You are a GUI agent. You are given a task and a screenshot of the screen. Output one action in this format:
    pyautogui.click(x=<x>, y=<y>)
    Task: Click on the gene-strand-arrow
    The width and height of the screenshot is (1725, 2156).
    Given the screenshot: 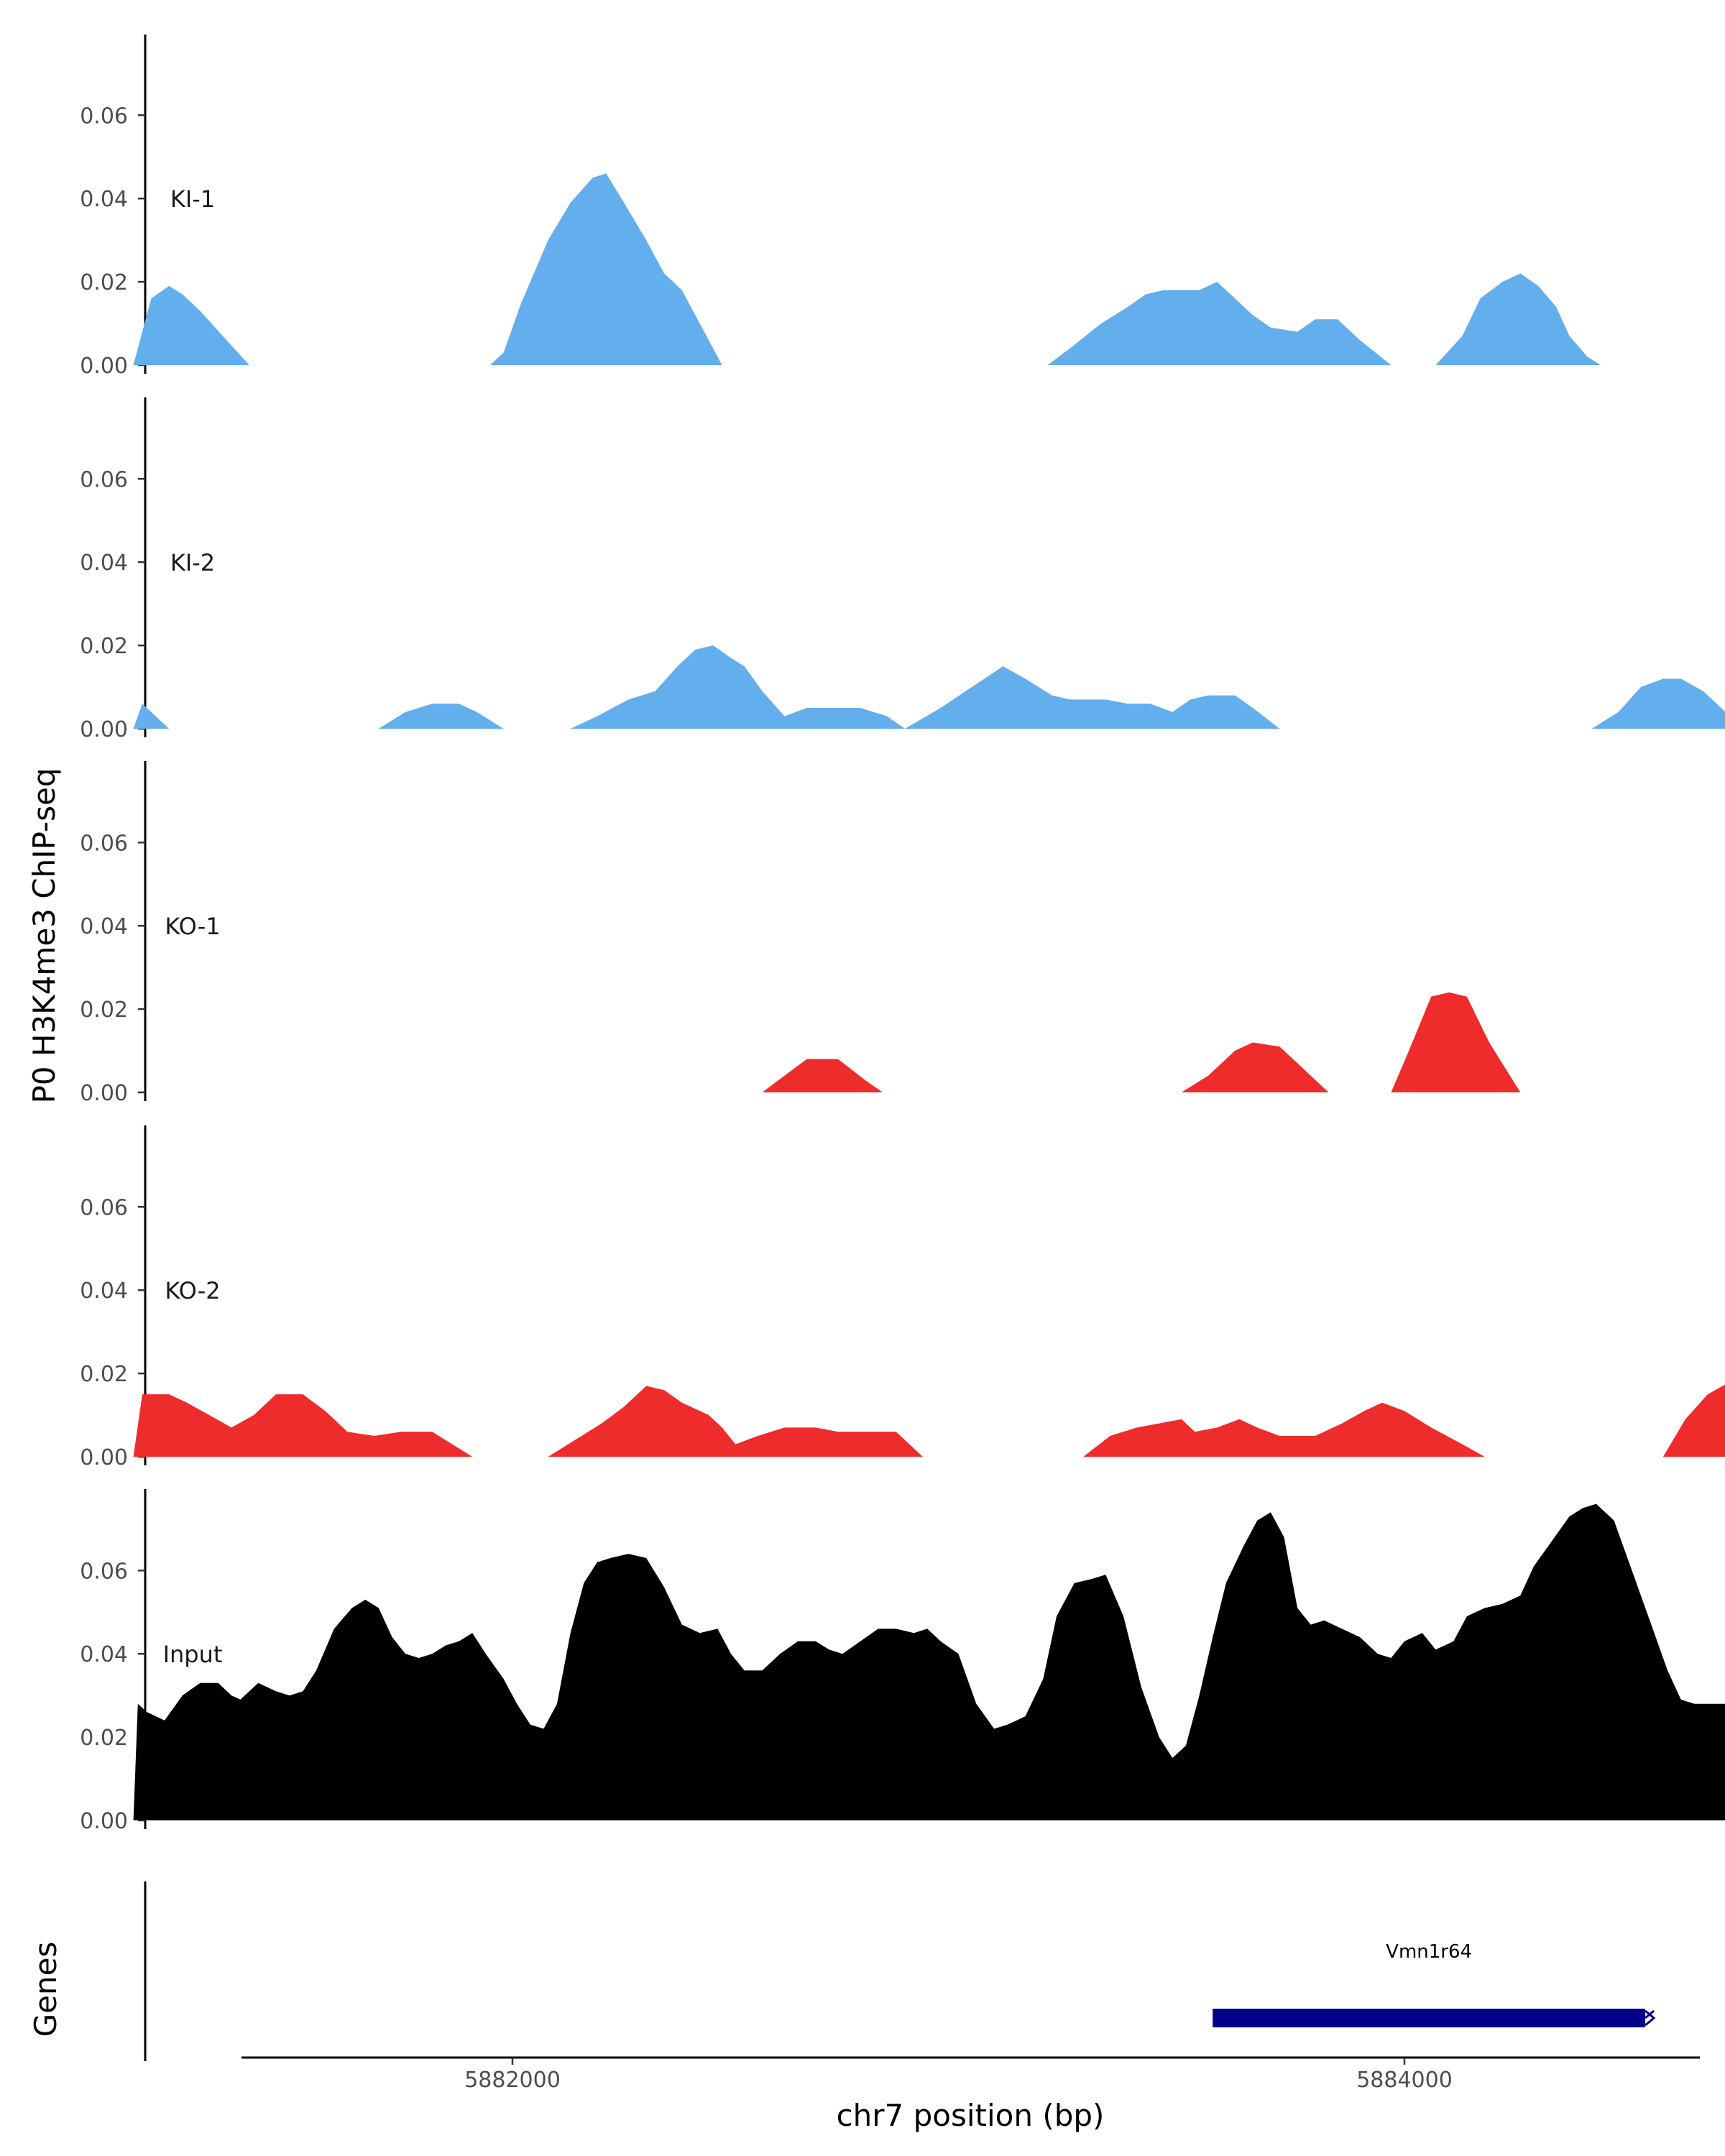 What is the action you would take?
    pyautogui.click(x=1650, y=2018)
    